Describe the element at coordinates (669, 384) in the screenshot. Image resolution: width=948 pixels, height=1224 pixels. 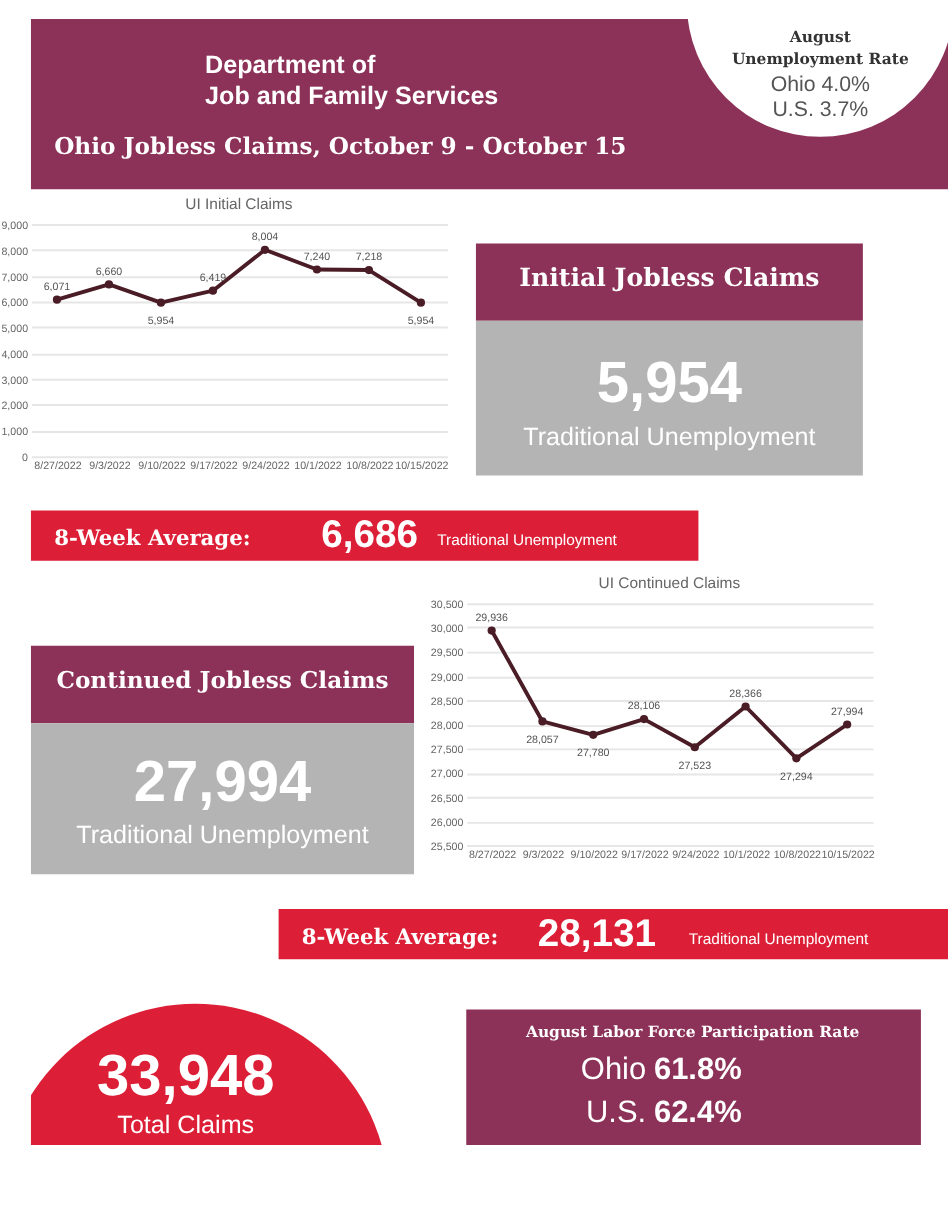
I see `text: 5,954` at that location.